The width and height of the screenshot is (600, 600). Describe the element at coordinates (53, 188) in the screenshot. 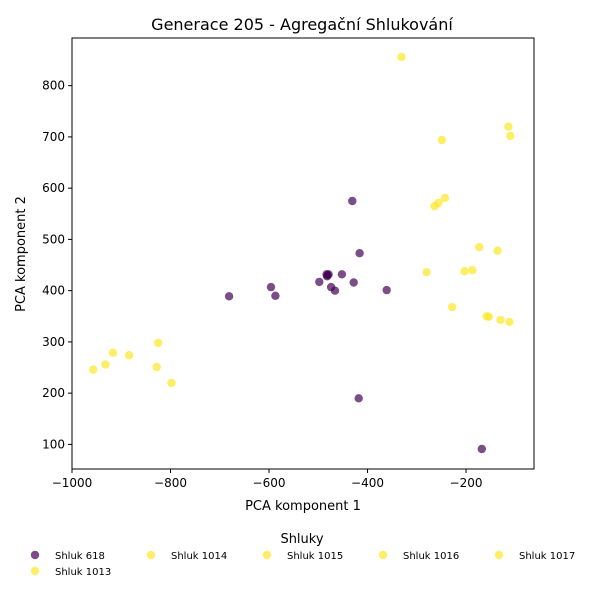

I see `y-tick-label: 600` at that location.